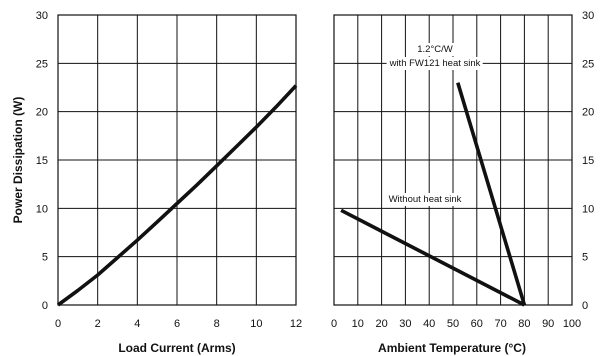 The height and width of the screenshot is (356, 615). What do you see at coordinates (42, 16) in the screenshot?
I see `left-y-tick-label: 30` at bounding box center [42, 16].